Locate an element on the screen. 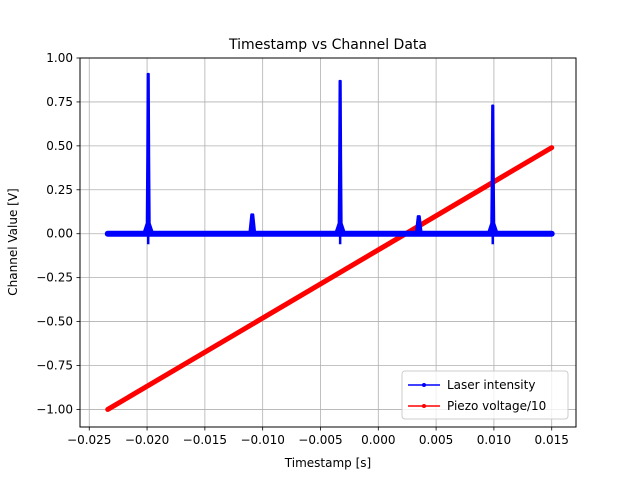 This screenshot has height=480, width=640. y-axis-ticks: 1.00 0.75 0.50 0.25 0.00 −0.25 −0.50 −0.75 −1.00 is located at coordinates (58, 233).